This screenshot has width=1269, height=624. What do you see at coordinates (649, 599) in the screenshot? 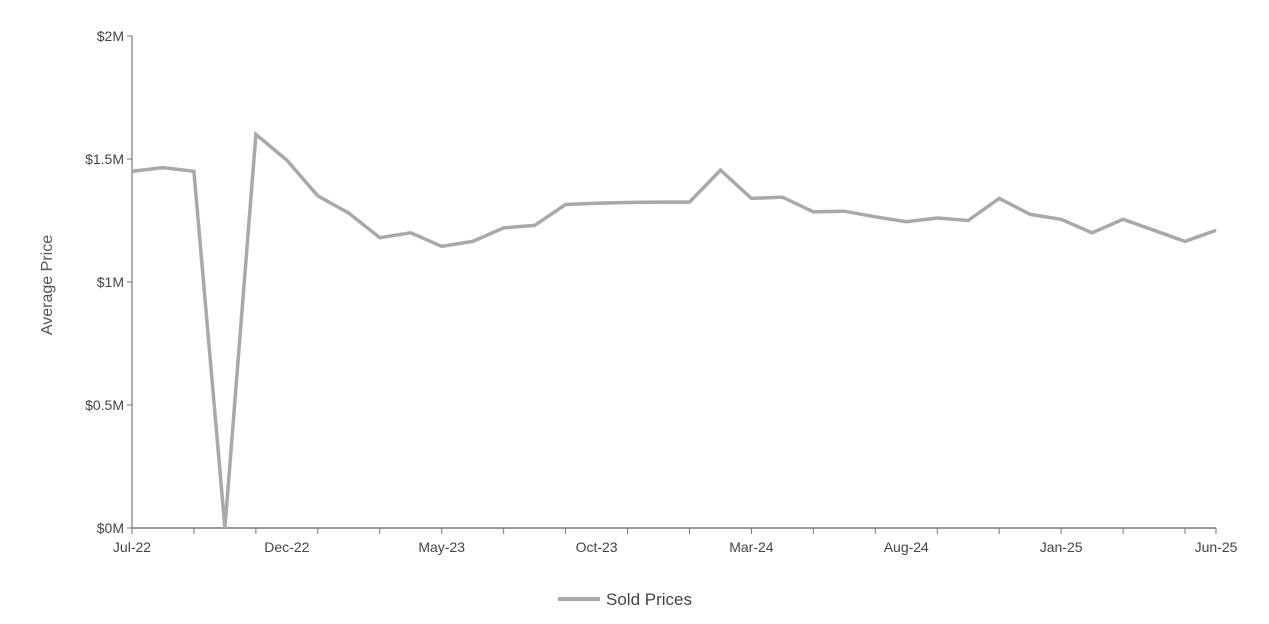
I see `legend-label-sold-prices: Sold Prices` at bounding box center [649, 599].